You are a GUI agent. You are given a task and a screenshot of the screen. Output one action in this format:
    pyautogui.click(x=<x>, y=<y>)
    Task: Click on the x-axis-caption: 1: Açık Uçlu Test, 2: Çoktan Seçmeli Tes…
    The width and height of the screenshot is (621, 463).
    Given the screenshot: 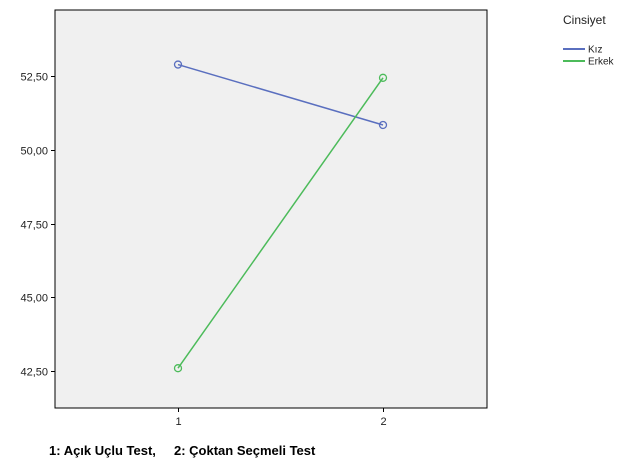 What is the action you would take?
    pyautogui.click(x=182, y=450)
    